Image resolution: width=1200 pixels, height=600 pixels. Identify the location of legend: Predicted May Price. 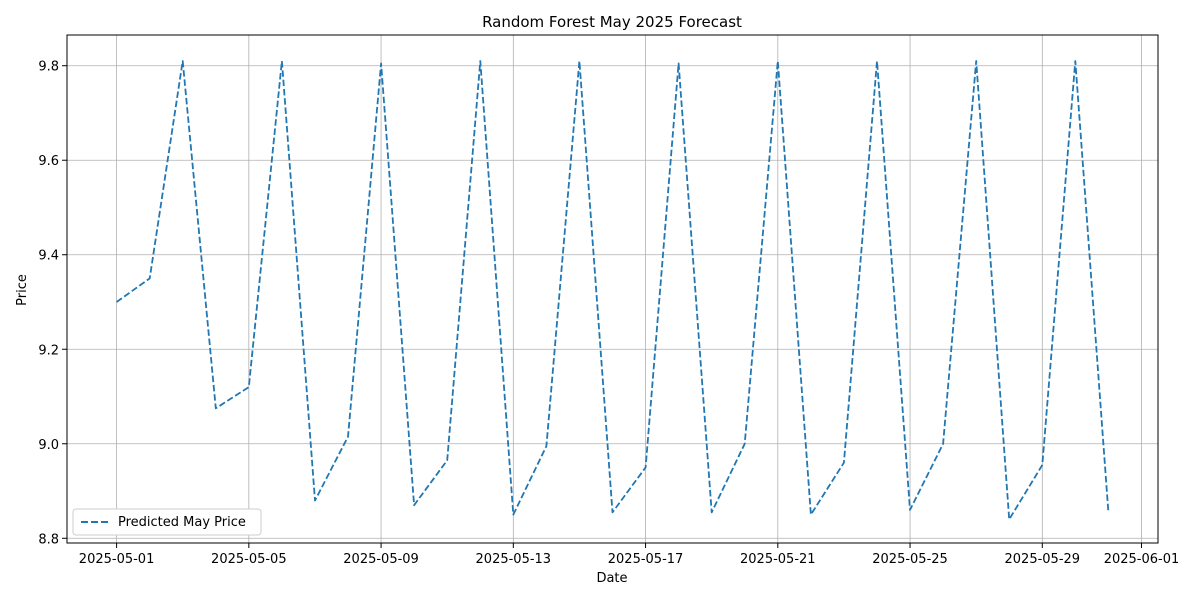
(167, 522).